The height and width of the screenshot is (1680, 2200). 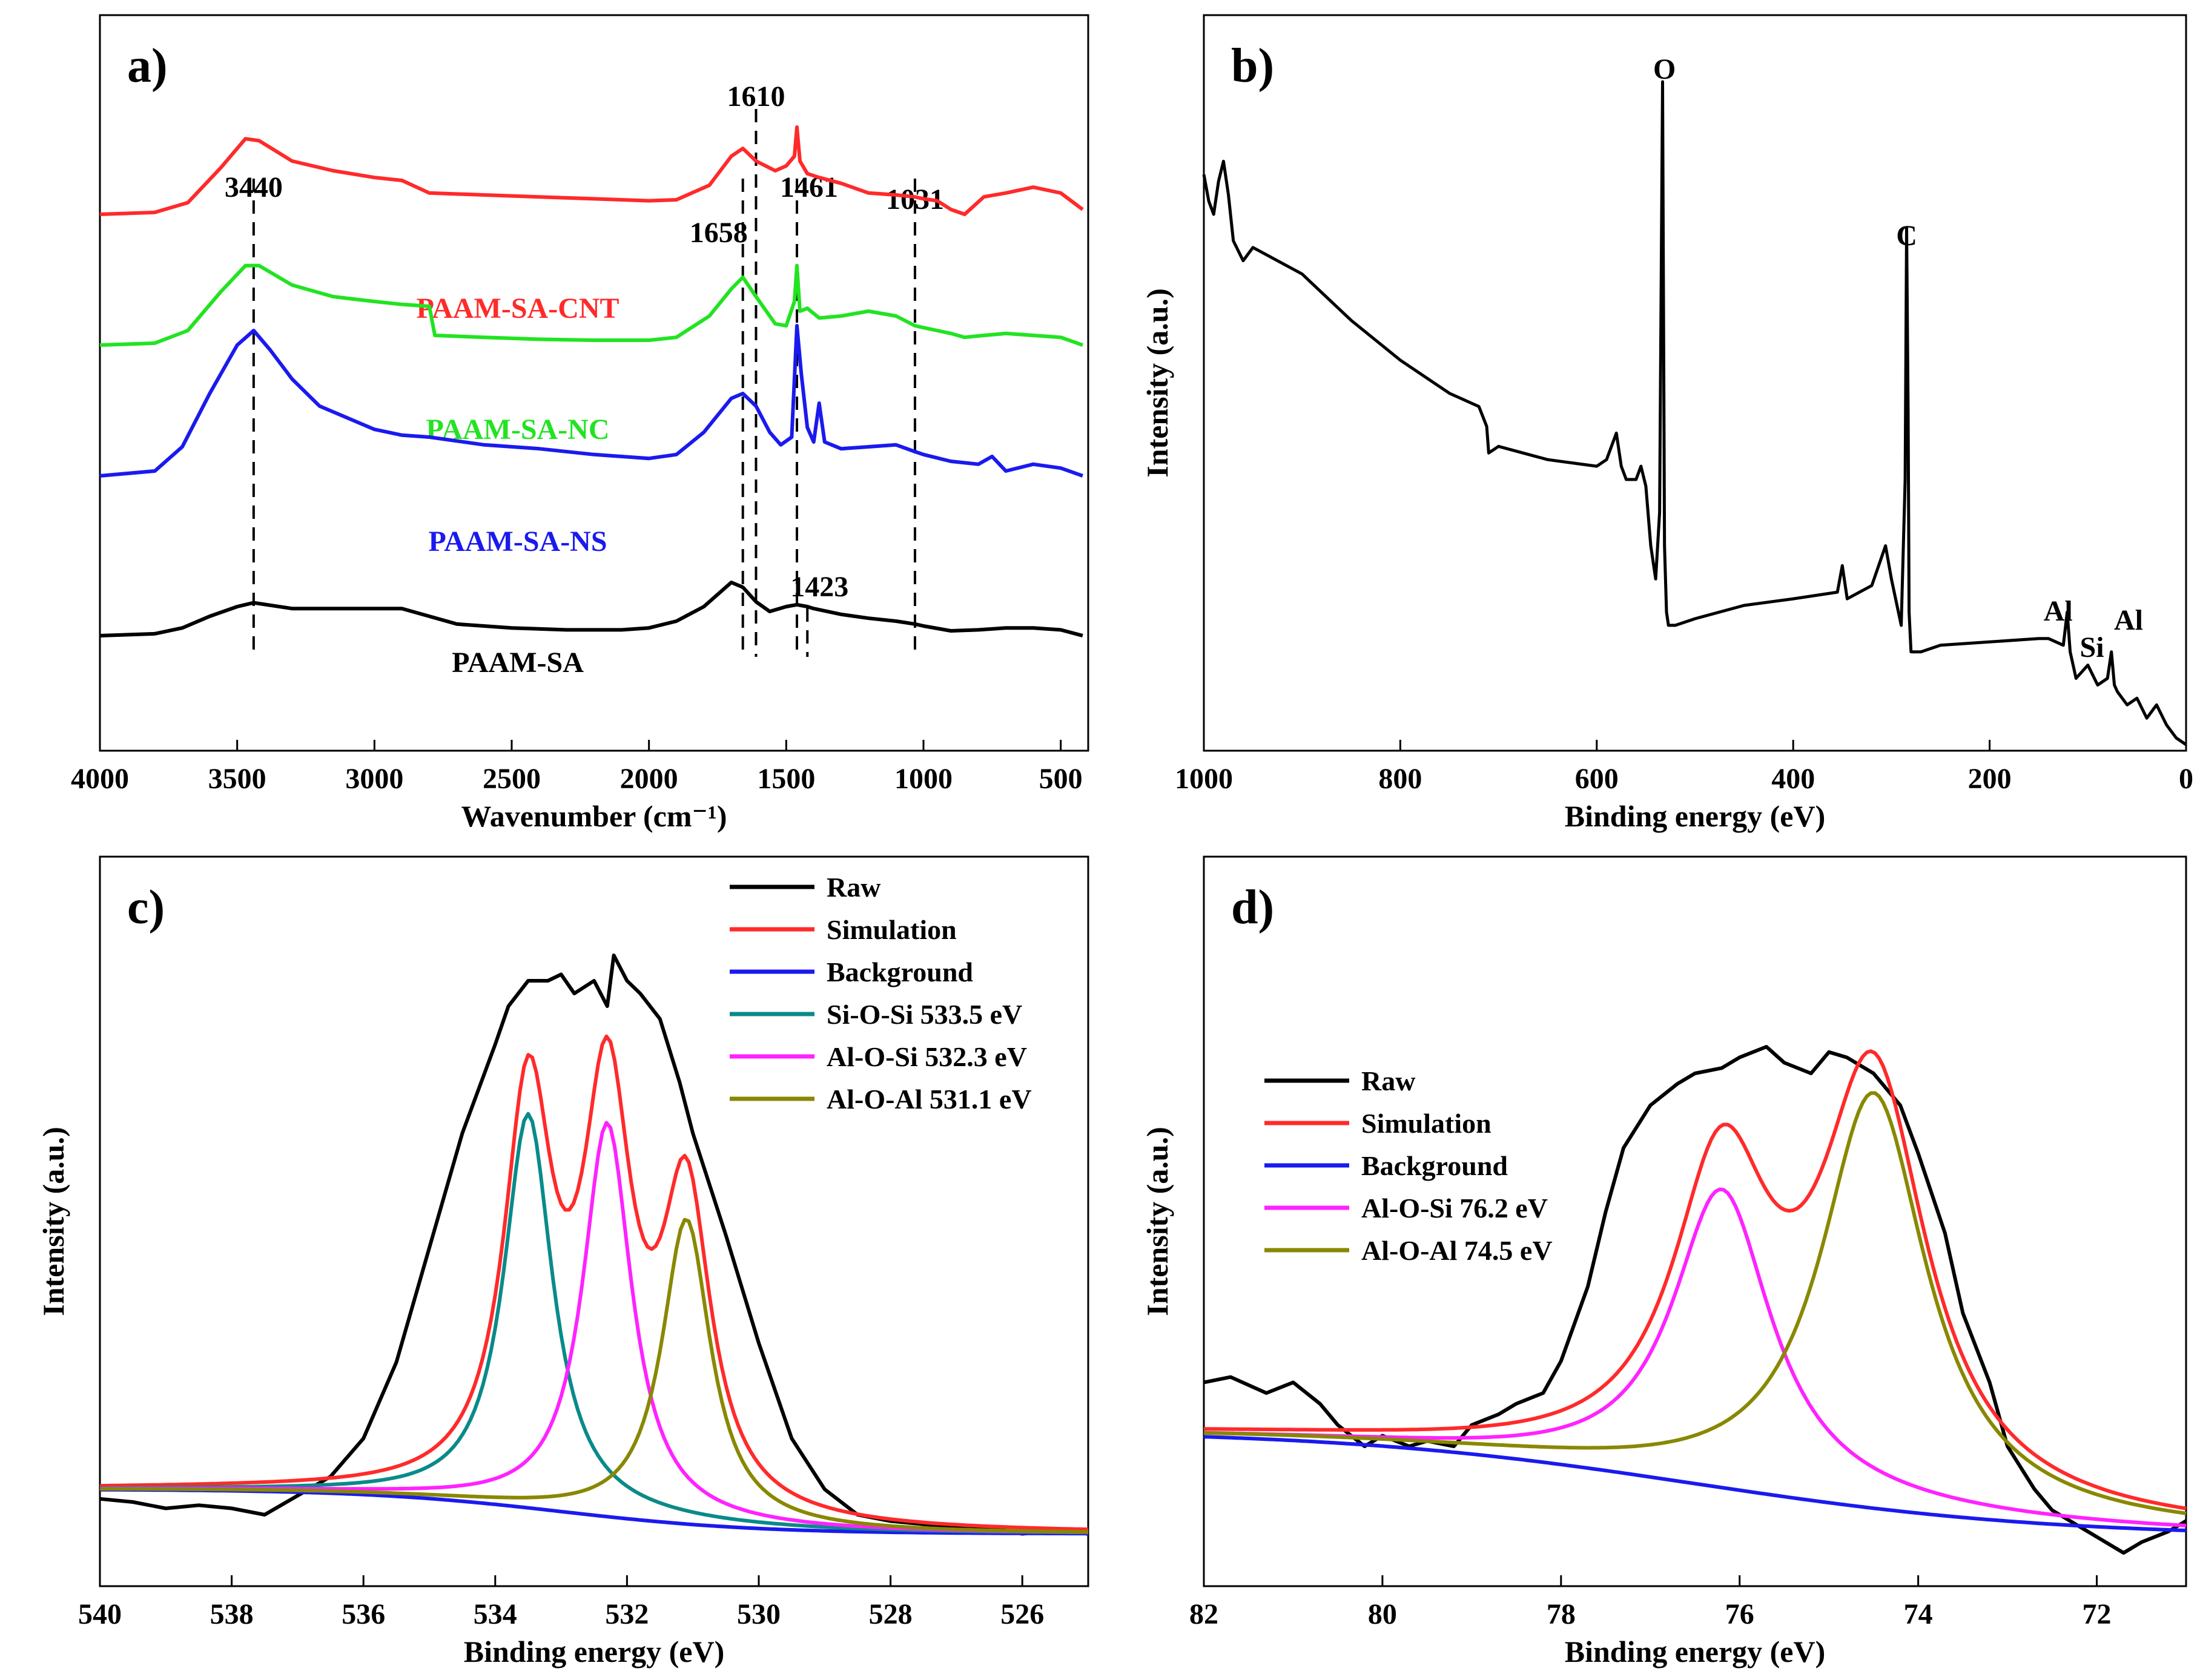 What do you see at coordinates (627, 1614) in the screenshot?
I see `x-tick-label: 532` at bounding box center [627, 1614].